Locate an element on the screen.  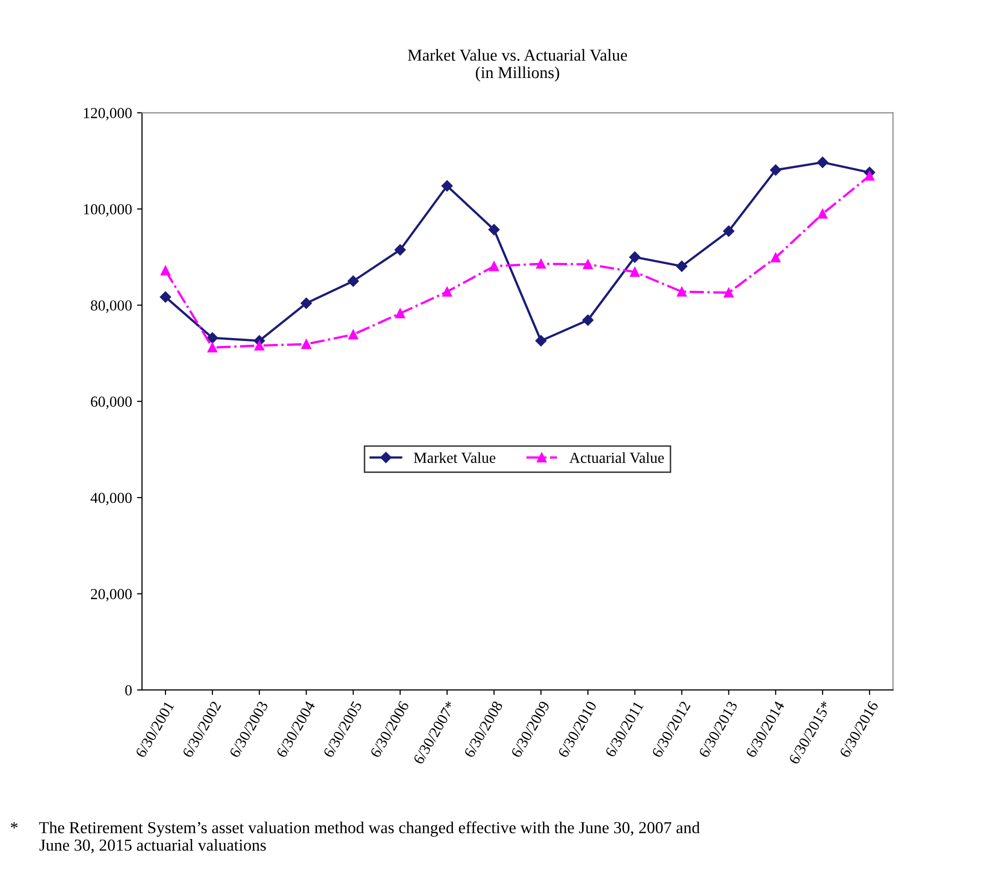
y-tick-label: 120,000 is located at coordinates (108, 114).